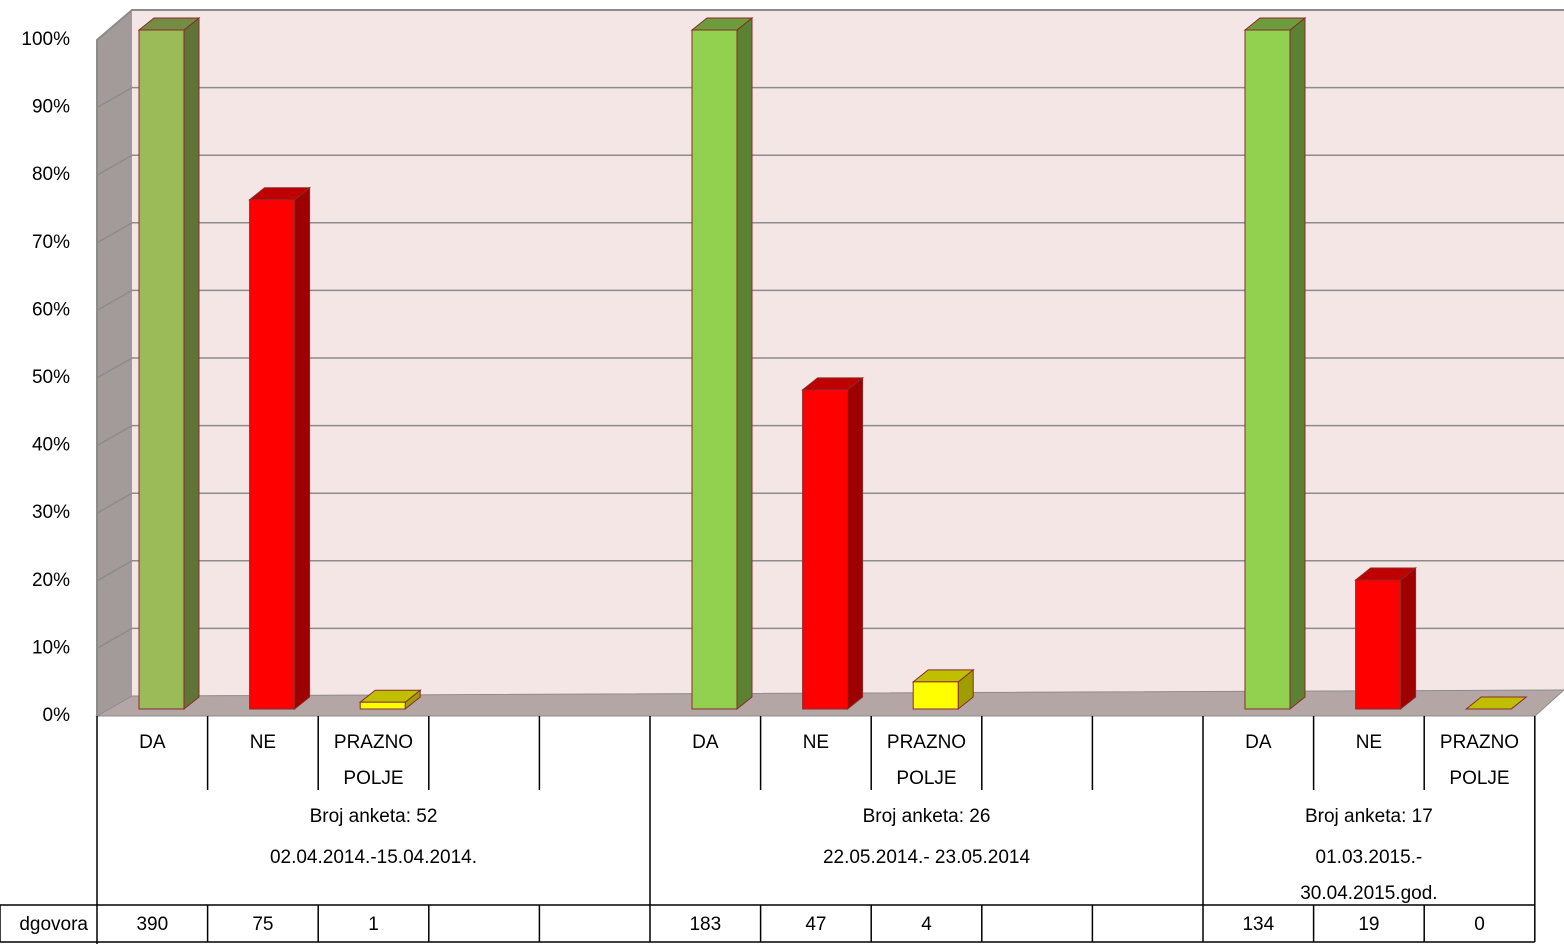 Image resolution: width=1564 pixels, height=944 pixels. I want to click on table-value: 134, so click(1258, 924).